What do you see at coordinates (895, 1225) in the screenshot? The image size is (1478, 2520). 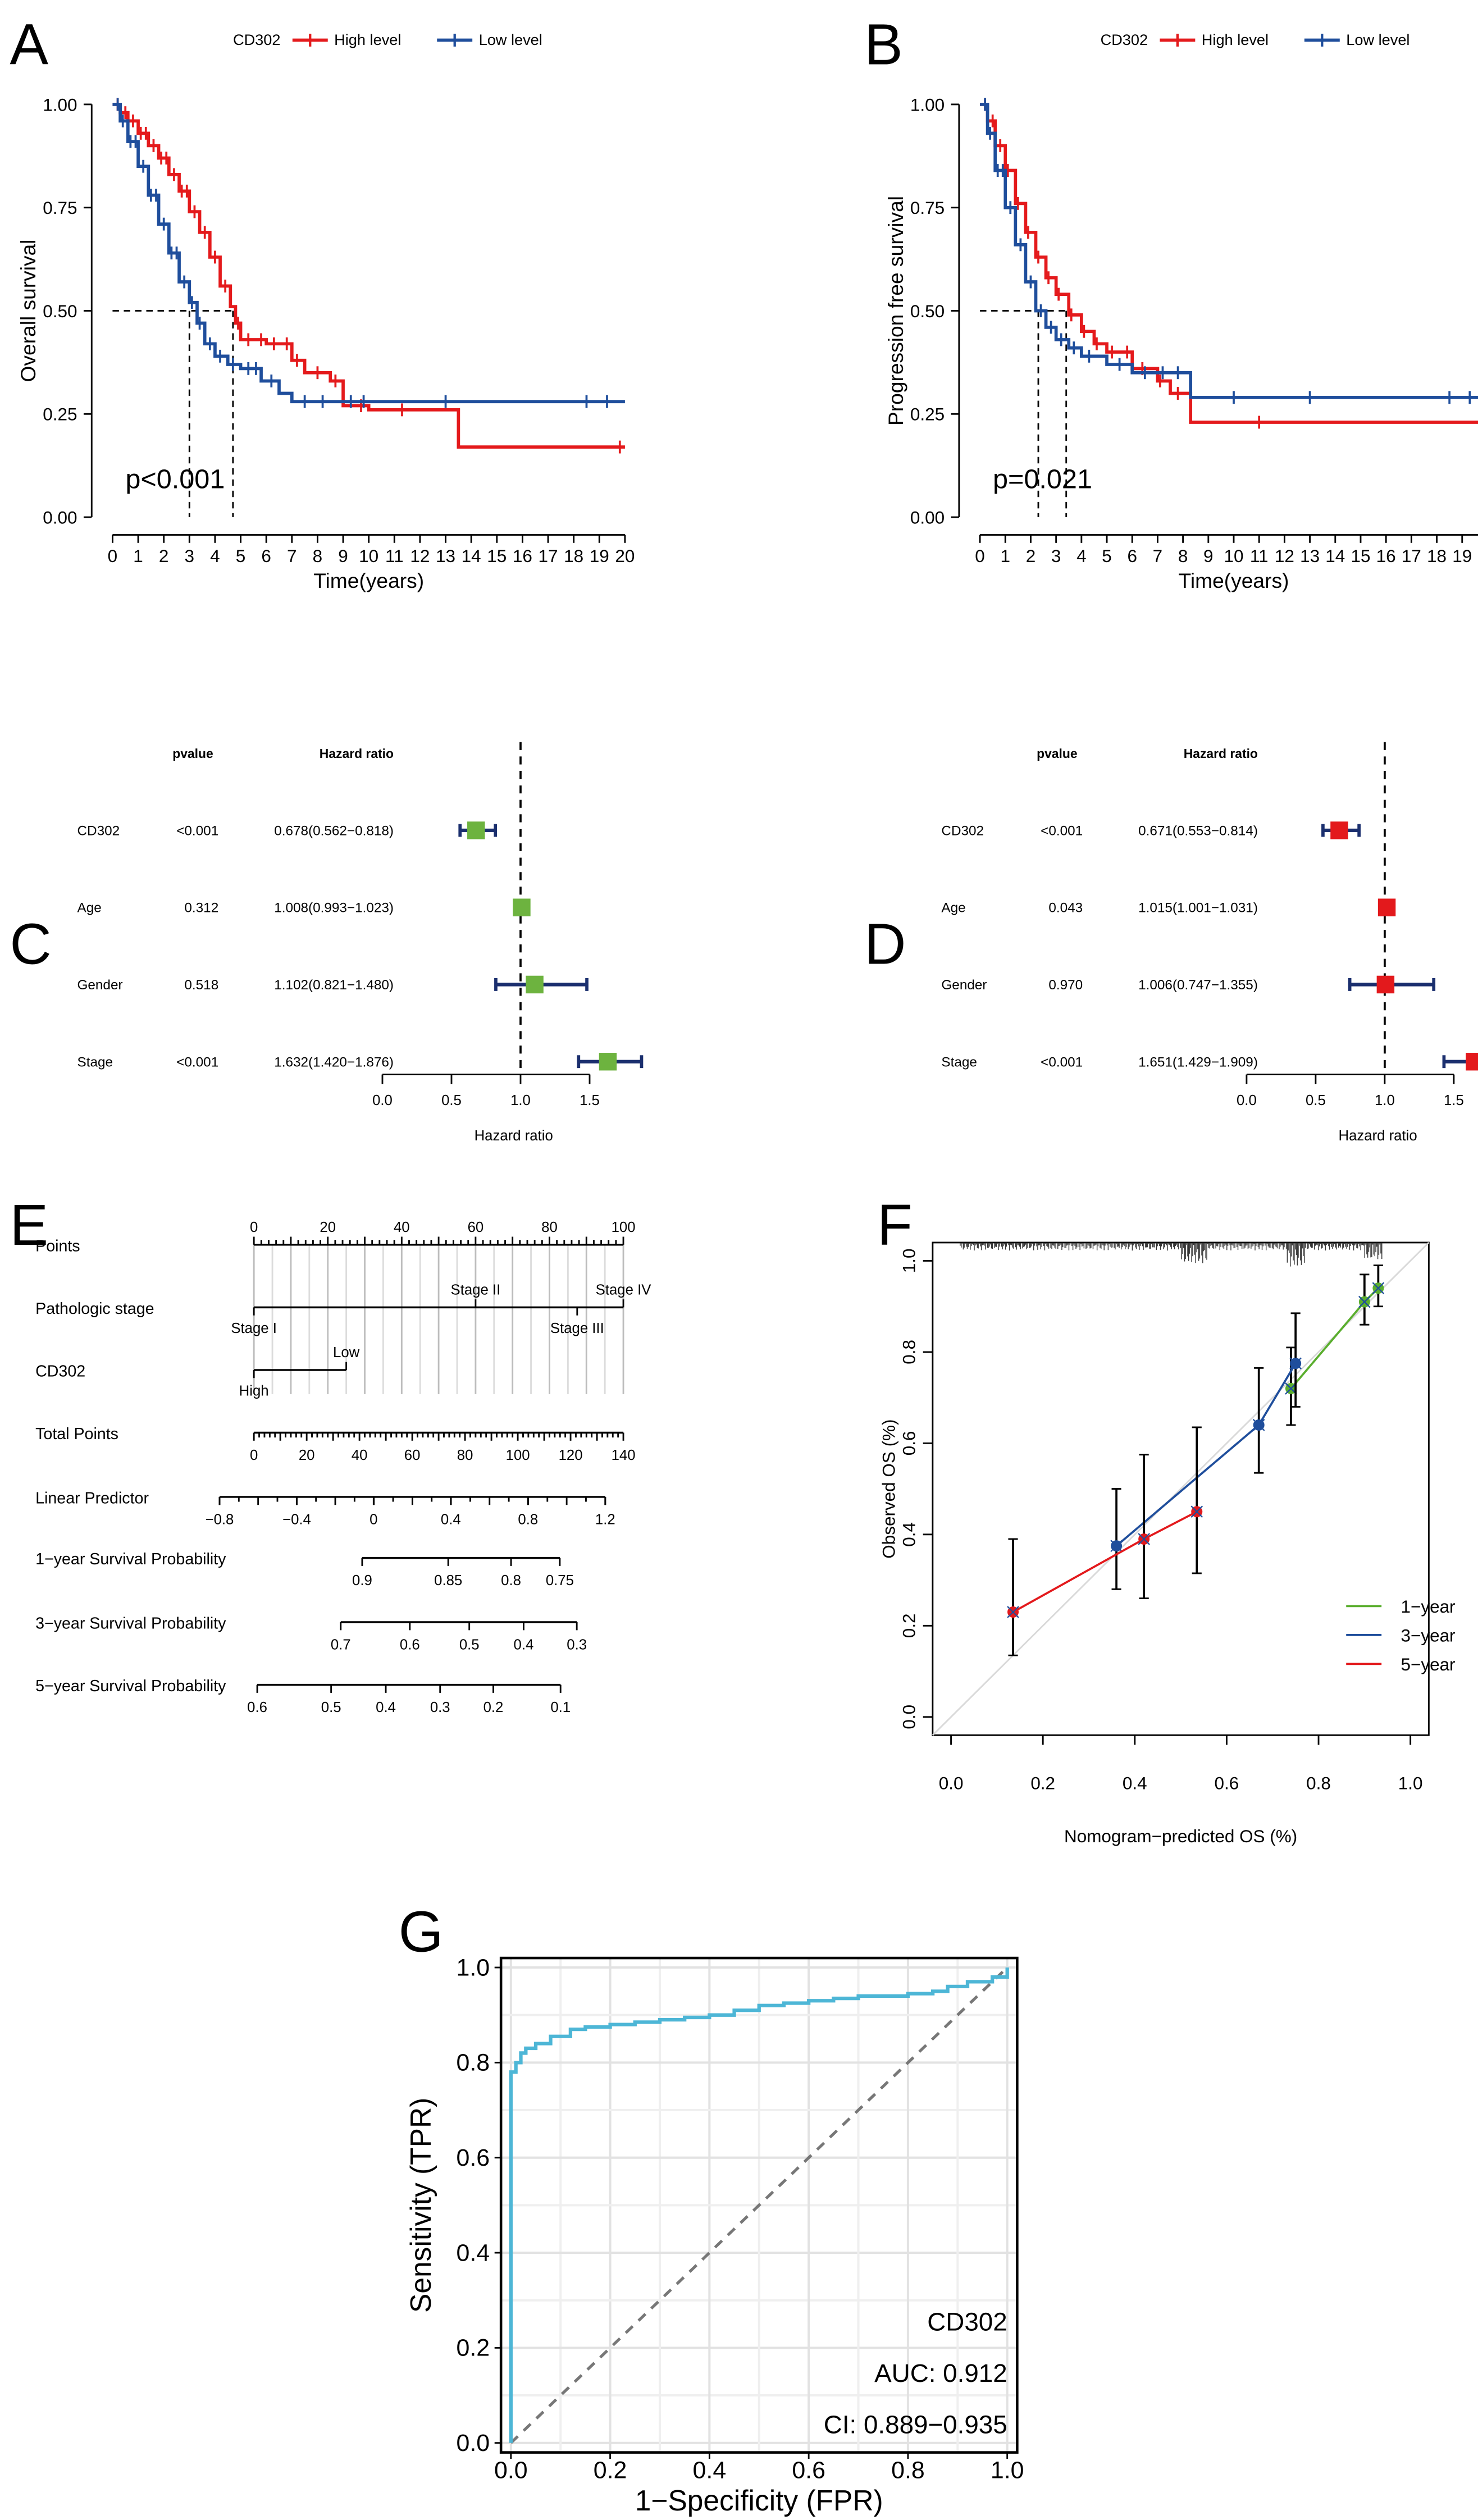 I see `panel-letter: F` at bounding box center [895, 1225].